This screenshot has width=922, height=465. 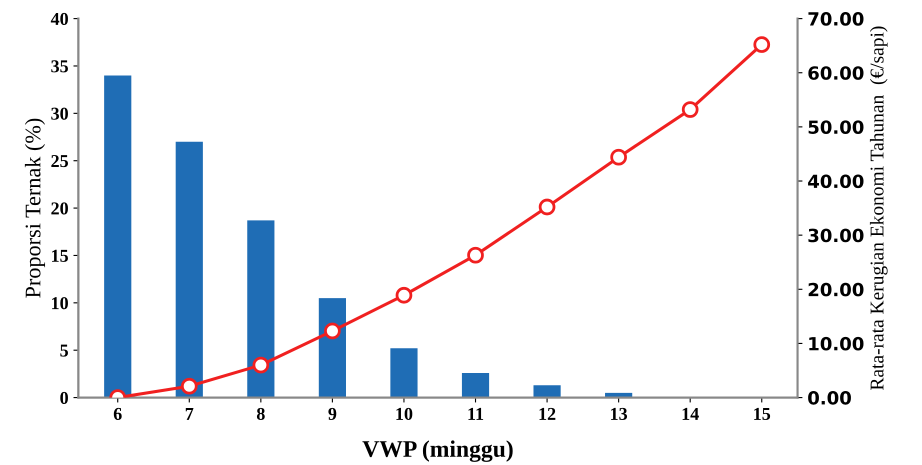 What do you see at coordinates (547, 414) in the screenshot?
I see `x-tick-label: 12` at bounding box center [547, 414].